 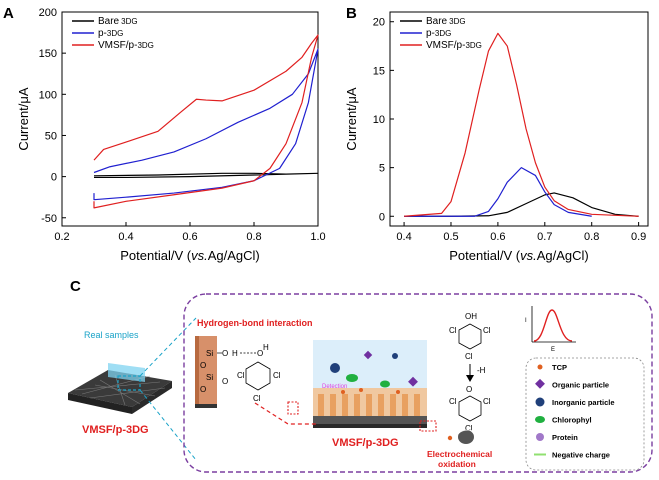 What do you see at coordinates (49, 219) in the screenshot?
I see `y-tick-label: -50` at bounding box center [49, 219].